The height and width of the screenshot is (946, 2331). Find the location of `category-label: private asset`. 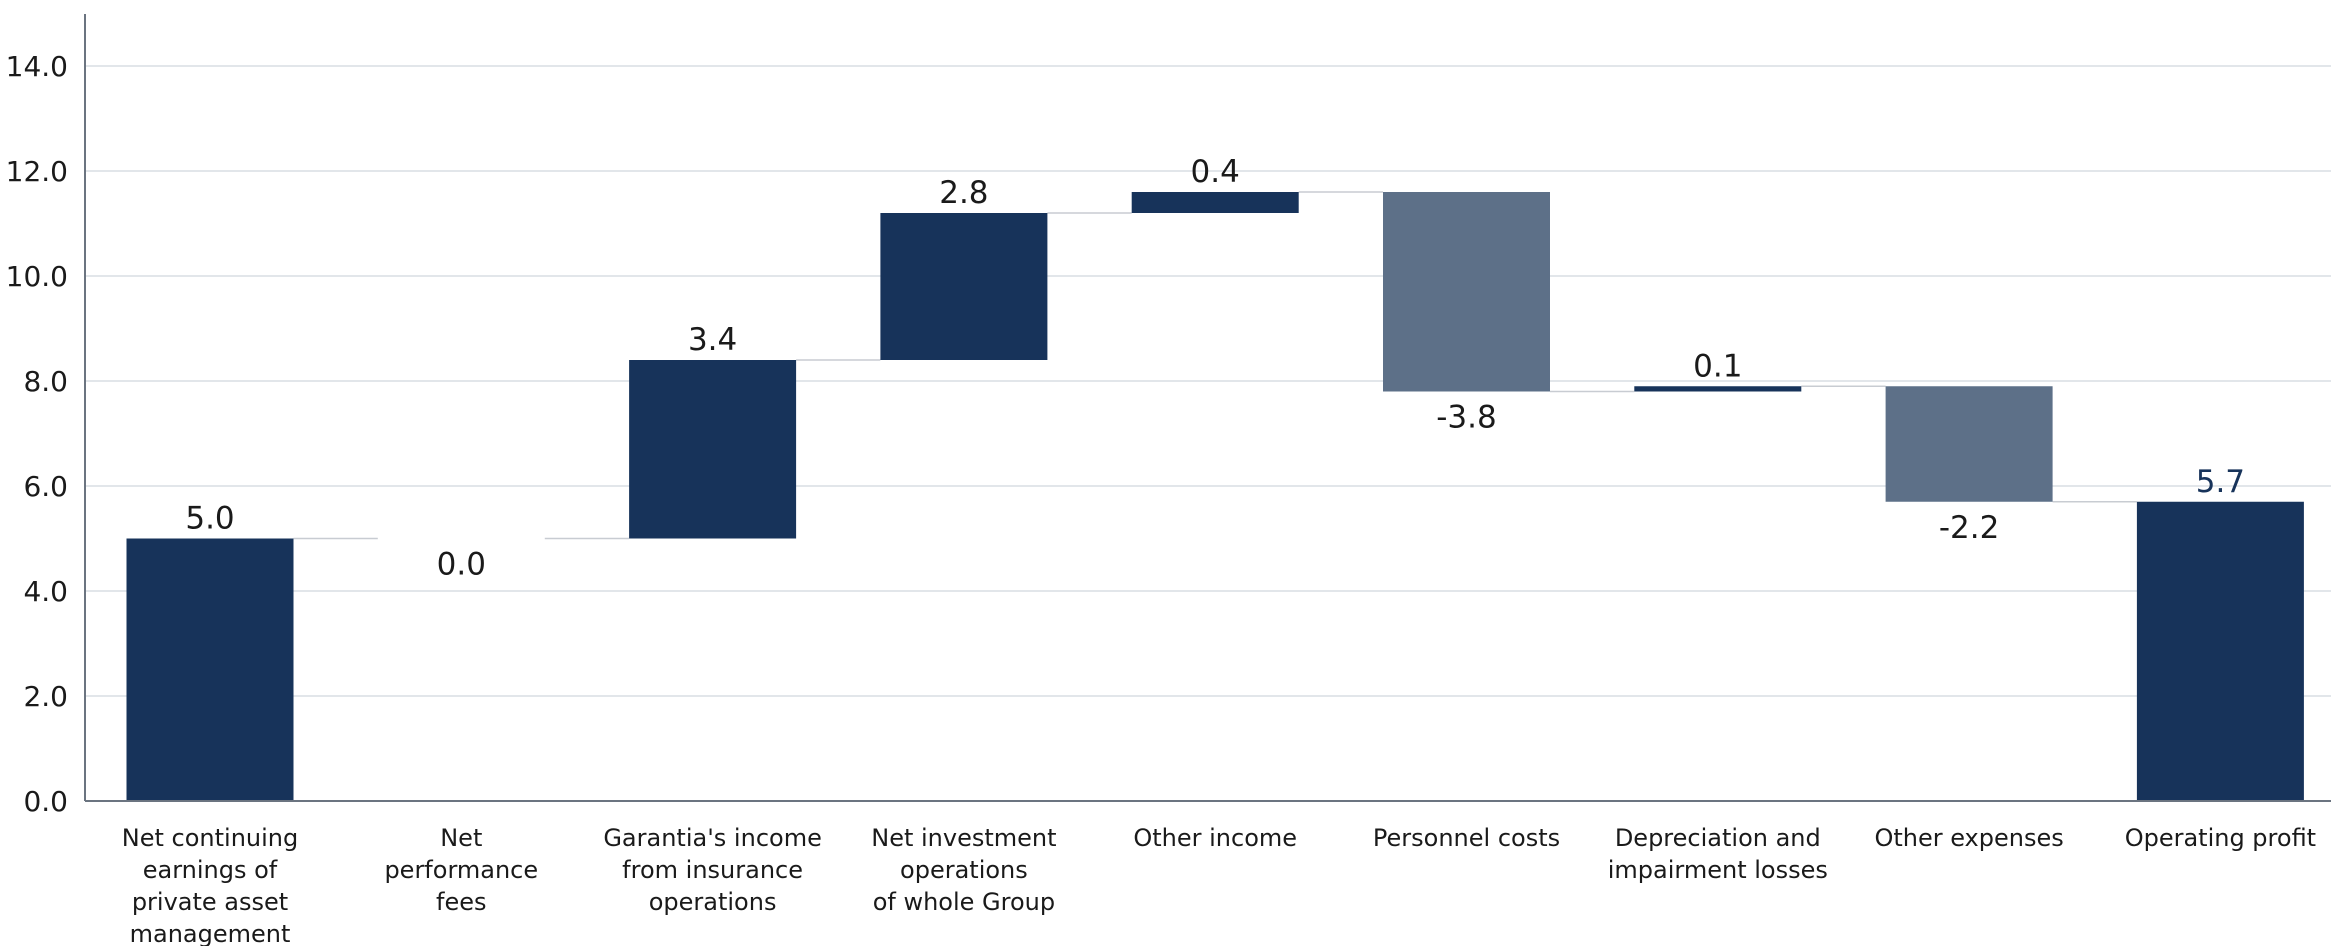

category-label: private asset is located at coordinates (210, 902).